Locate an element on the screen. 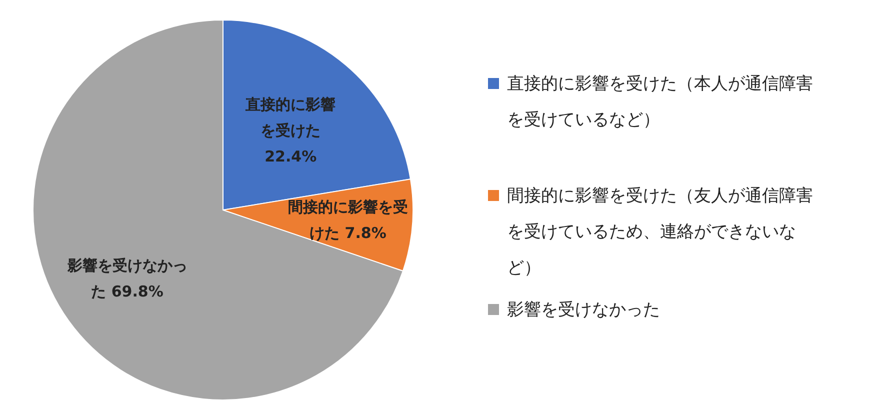 This screenshot has width=872, height=414. data-label: 直接的に影響を受けた 22.4% is located at coordinates (290, 130).